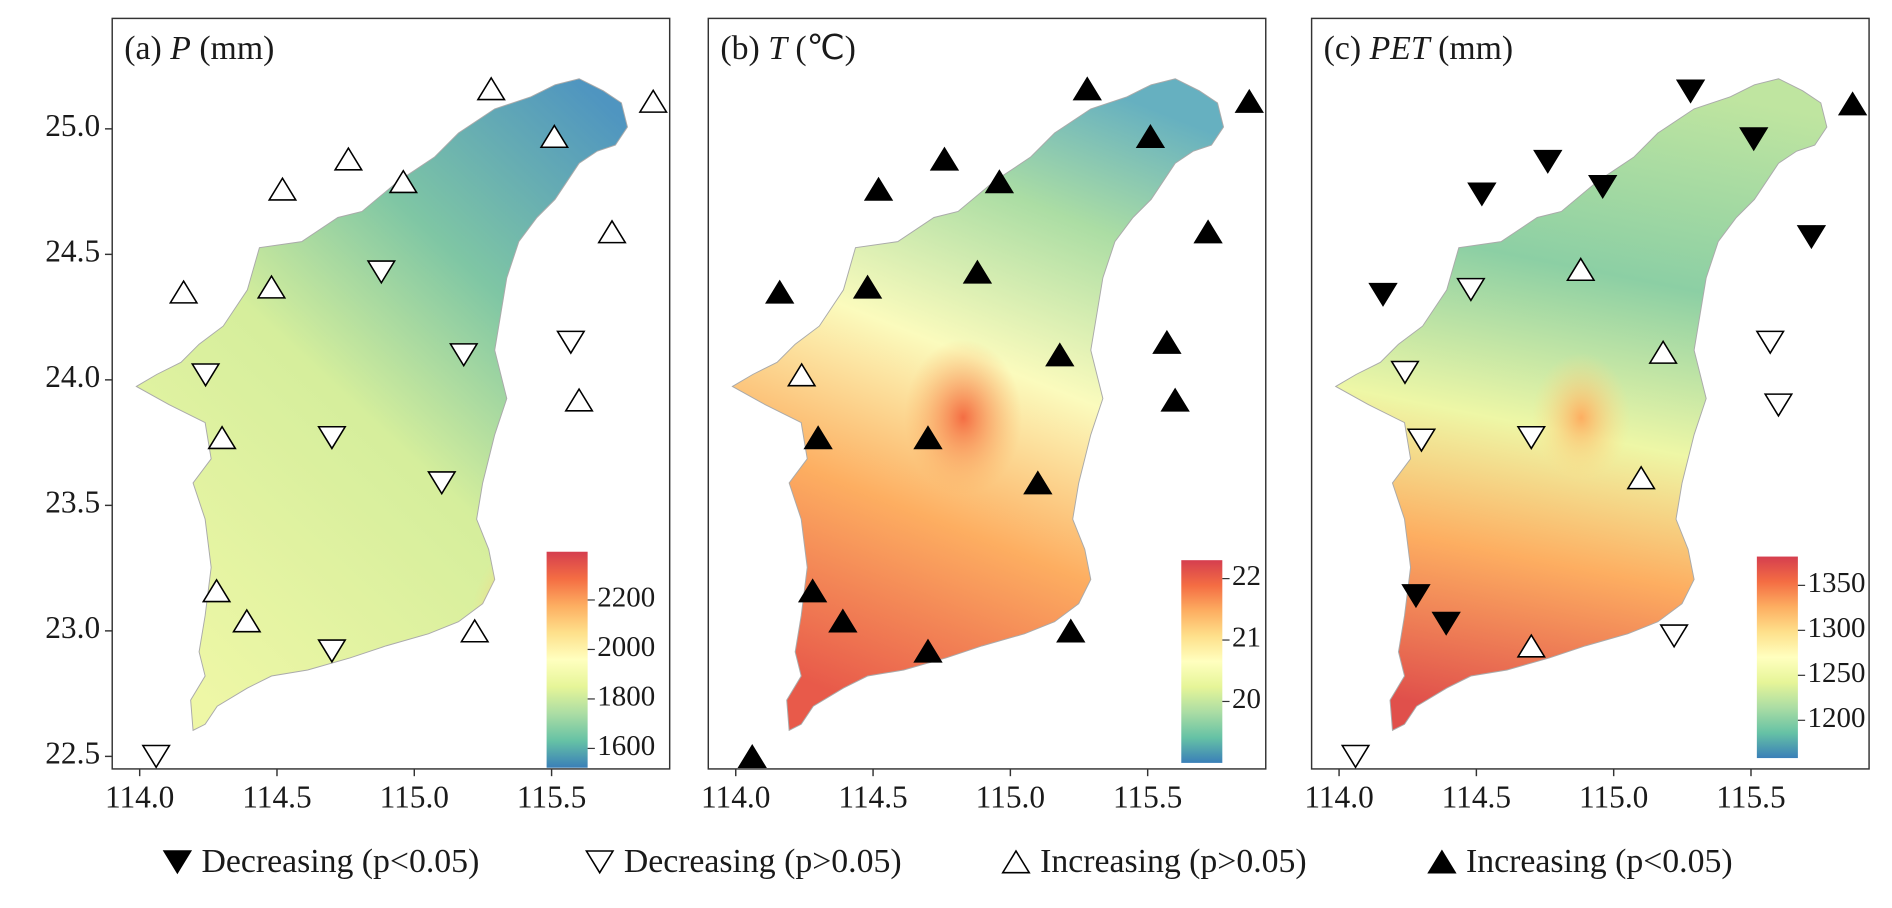 This screenshot has height=908, width=1892. What do you see at coordinates (1599, 861) in the screenshot?
I see `legend-label: Increasing (p<0.05)` at bounding box center [1599, 861].